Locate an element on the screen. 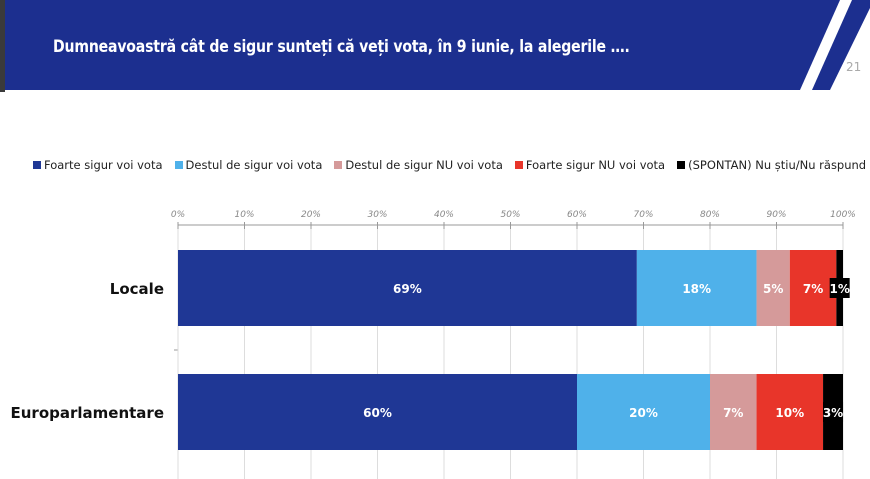 This screenshot has height=479, width=870. legend-item: (SPONTAN) Nu știu/Nu răspund is located at coordinates (771, 165).